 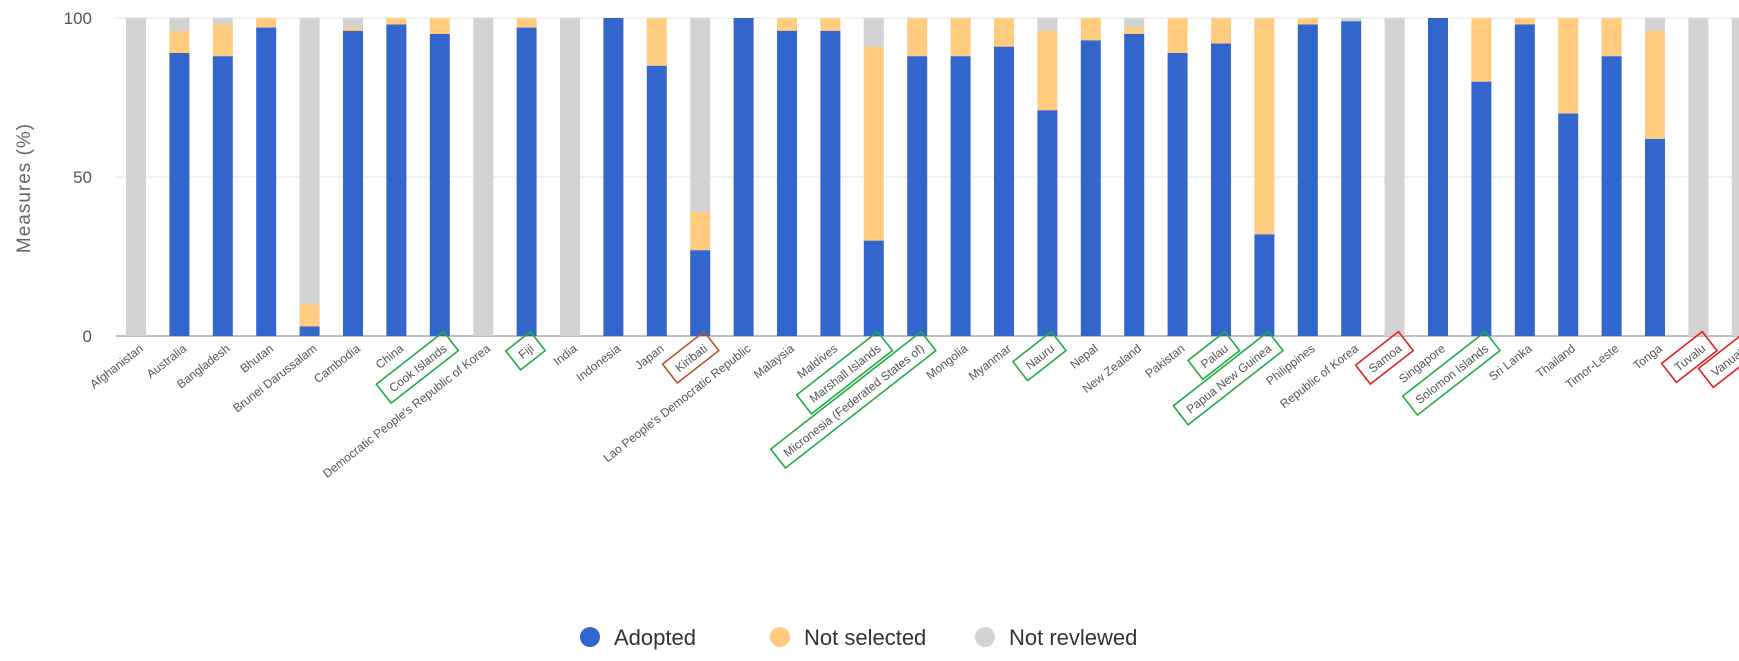 What do you see at coordinates (1134, 185) in the screenshot?
I see `bar-adopted-new-zealand` at bounding box center [1134, 185].